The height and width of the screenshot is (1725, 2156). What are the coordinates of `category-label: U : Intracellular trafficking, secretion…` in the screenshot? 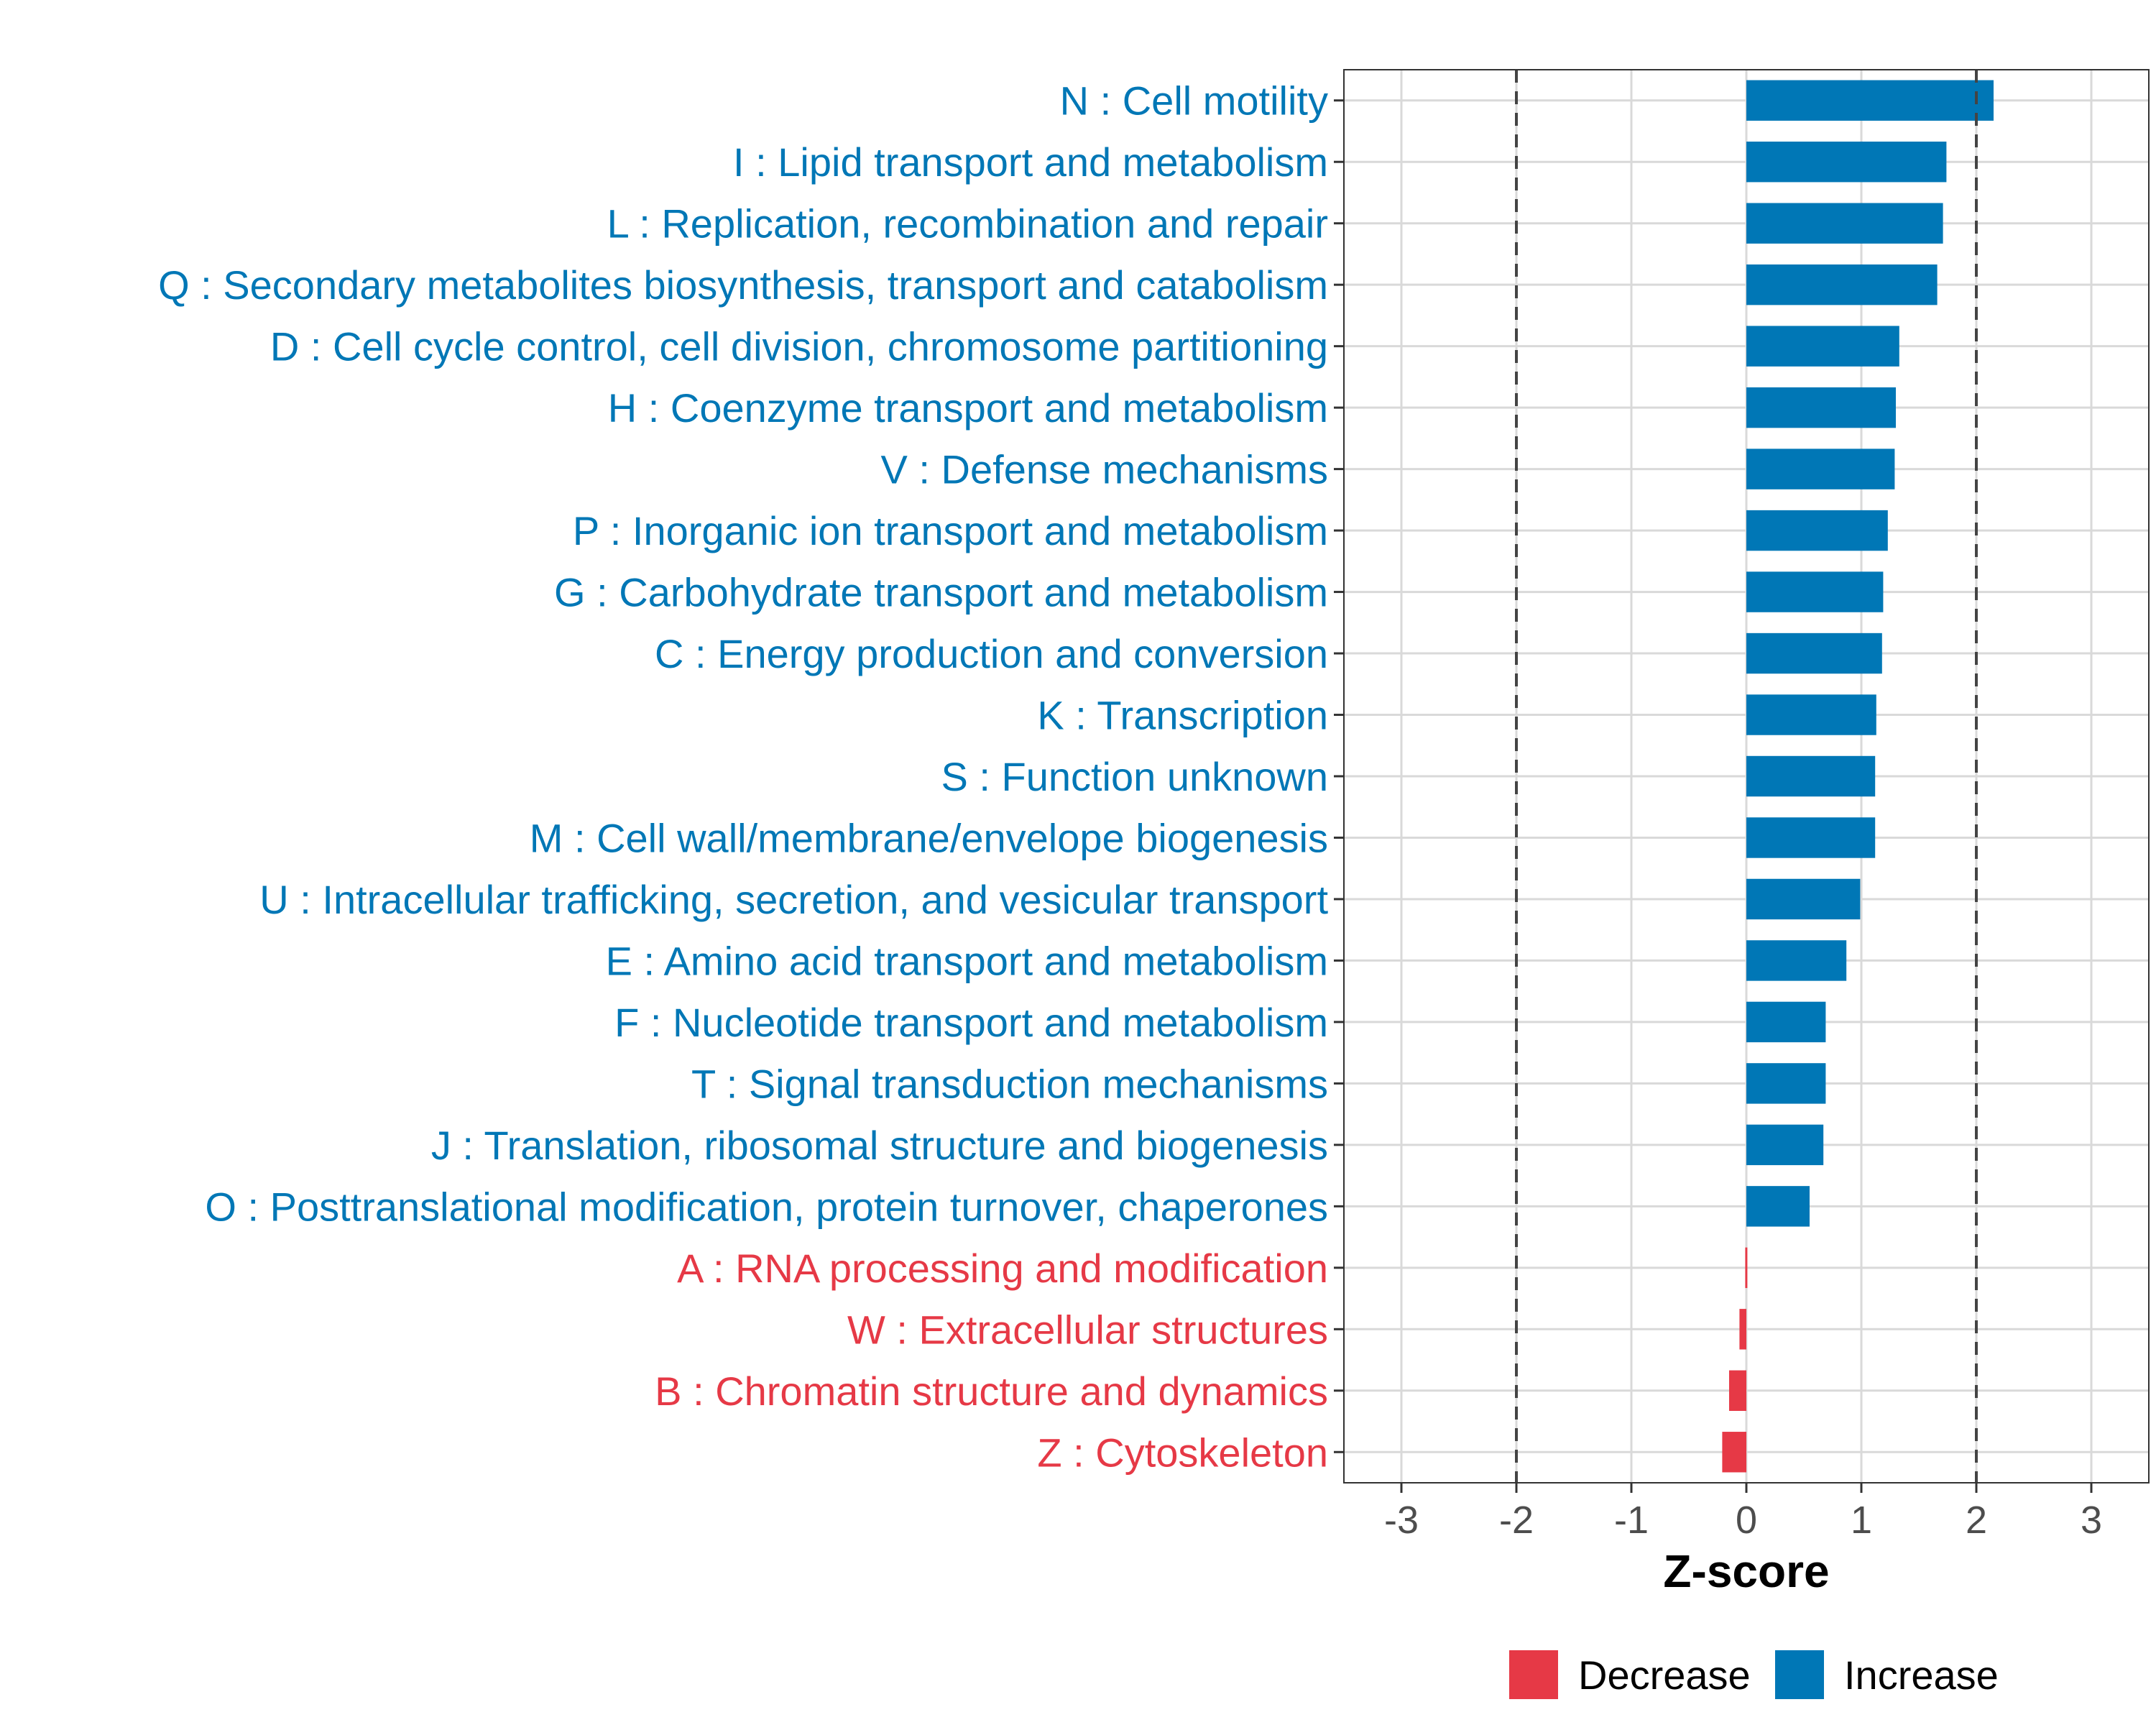 It's located at (794, 899).